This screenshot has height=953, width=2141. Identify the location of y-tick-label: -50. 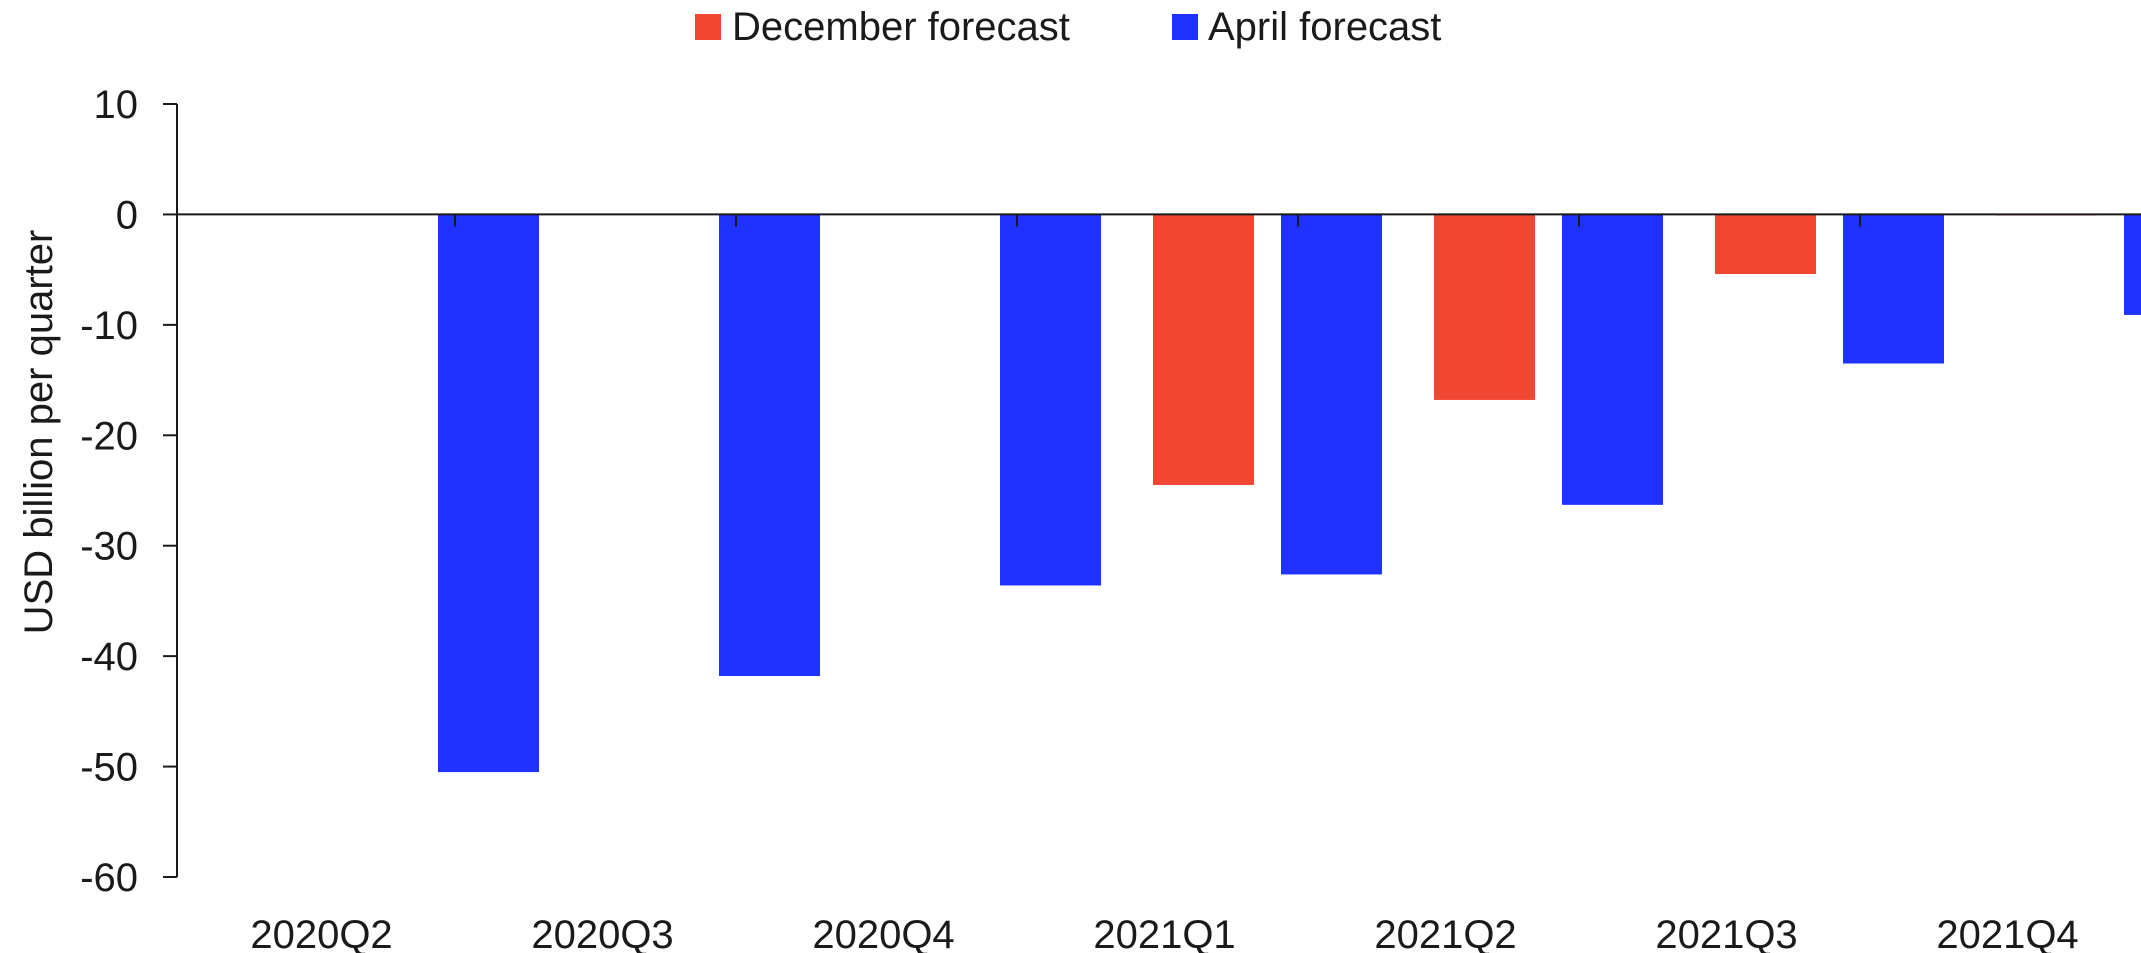
(109, 768).